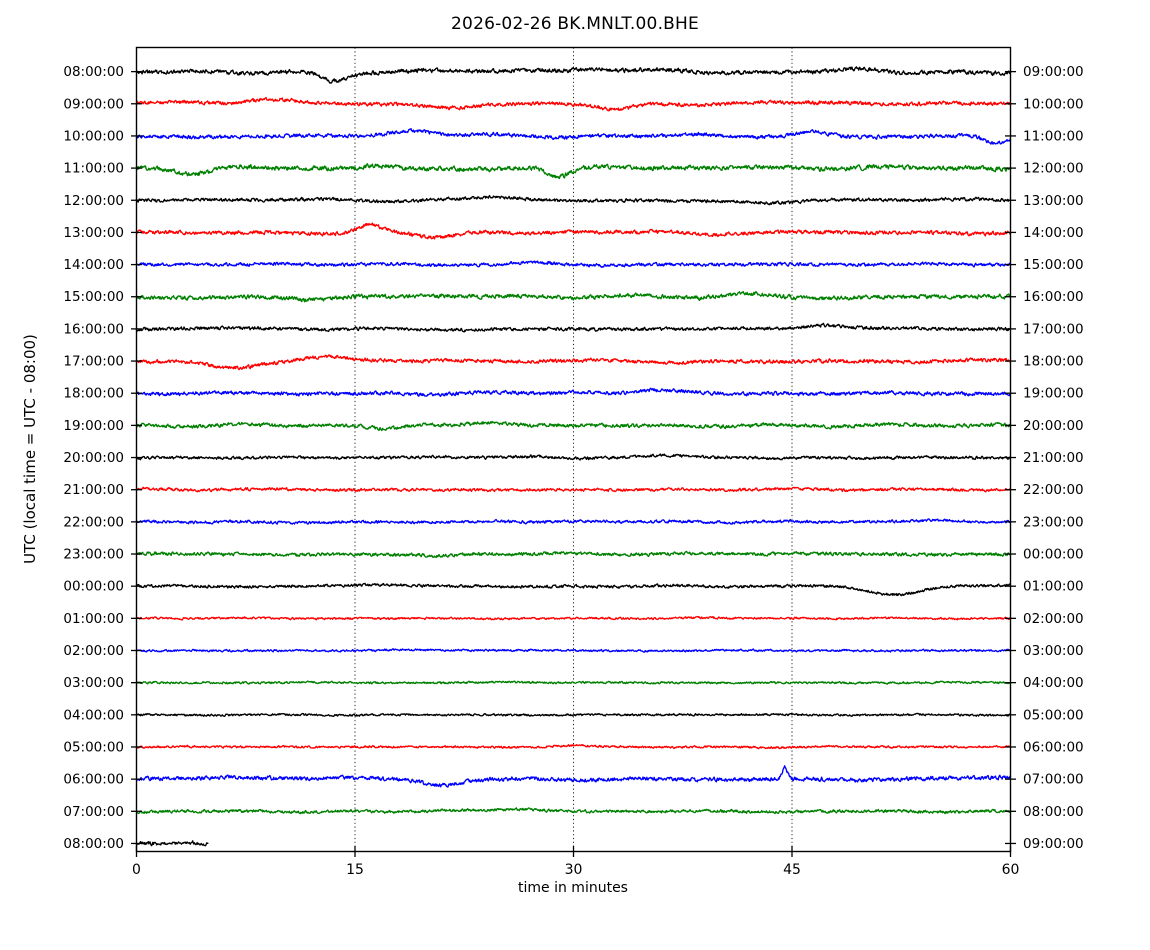 This screenshot has height=950, width=1150. I want to click on y-tick-label-right-4: 13:00:00, so click(1053, 201).